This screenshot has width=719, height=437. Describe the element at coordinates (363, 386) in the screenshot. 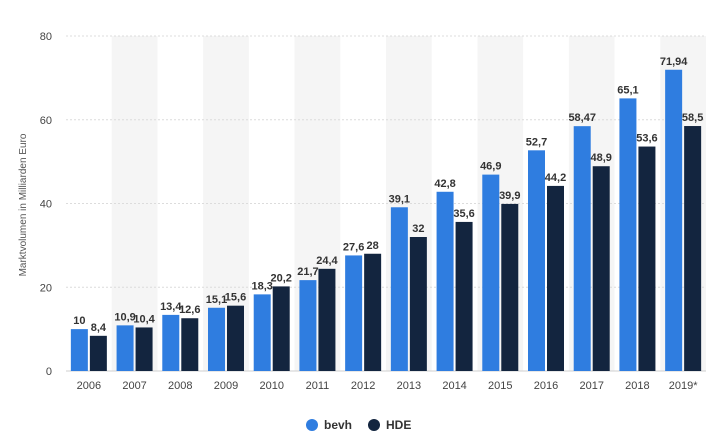

I see `x-tick-label: 2012` at that location.